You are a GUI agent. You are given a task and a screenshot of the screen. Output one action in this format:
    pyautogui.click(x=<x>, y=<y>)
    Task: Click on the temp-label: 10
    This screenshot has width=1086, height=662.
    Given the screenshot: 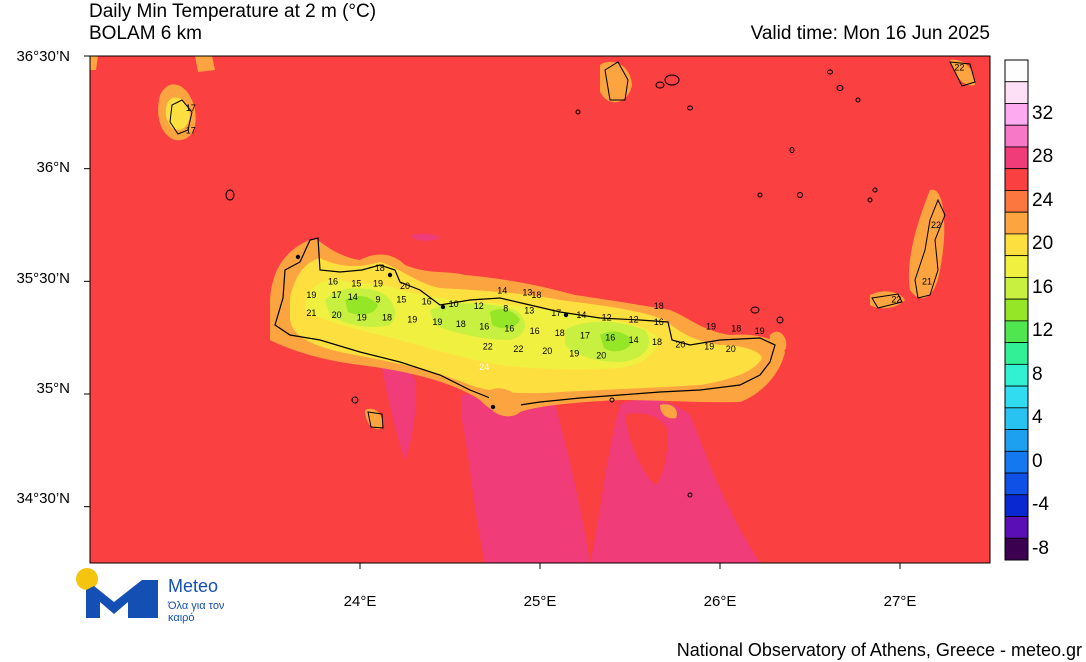 What is the action you would take?
    pyautogui.click(x=454, y=304)
    